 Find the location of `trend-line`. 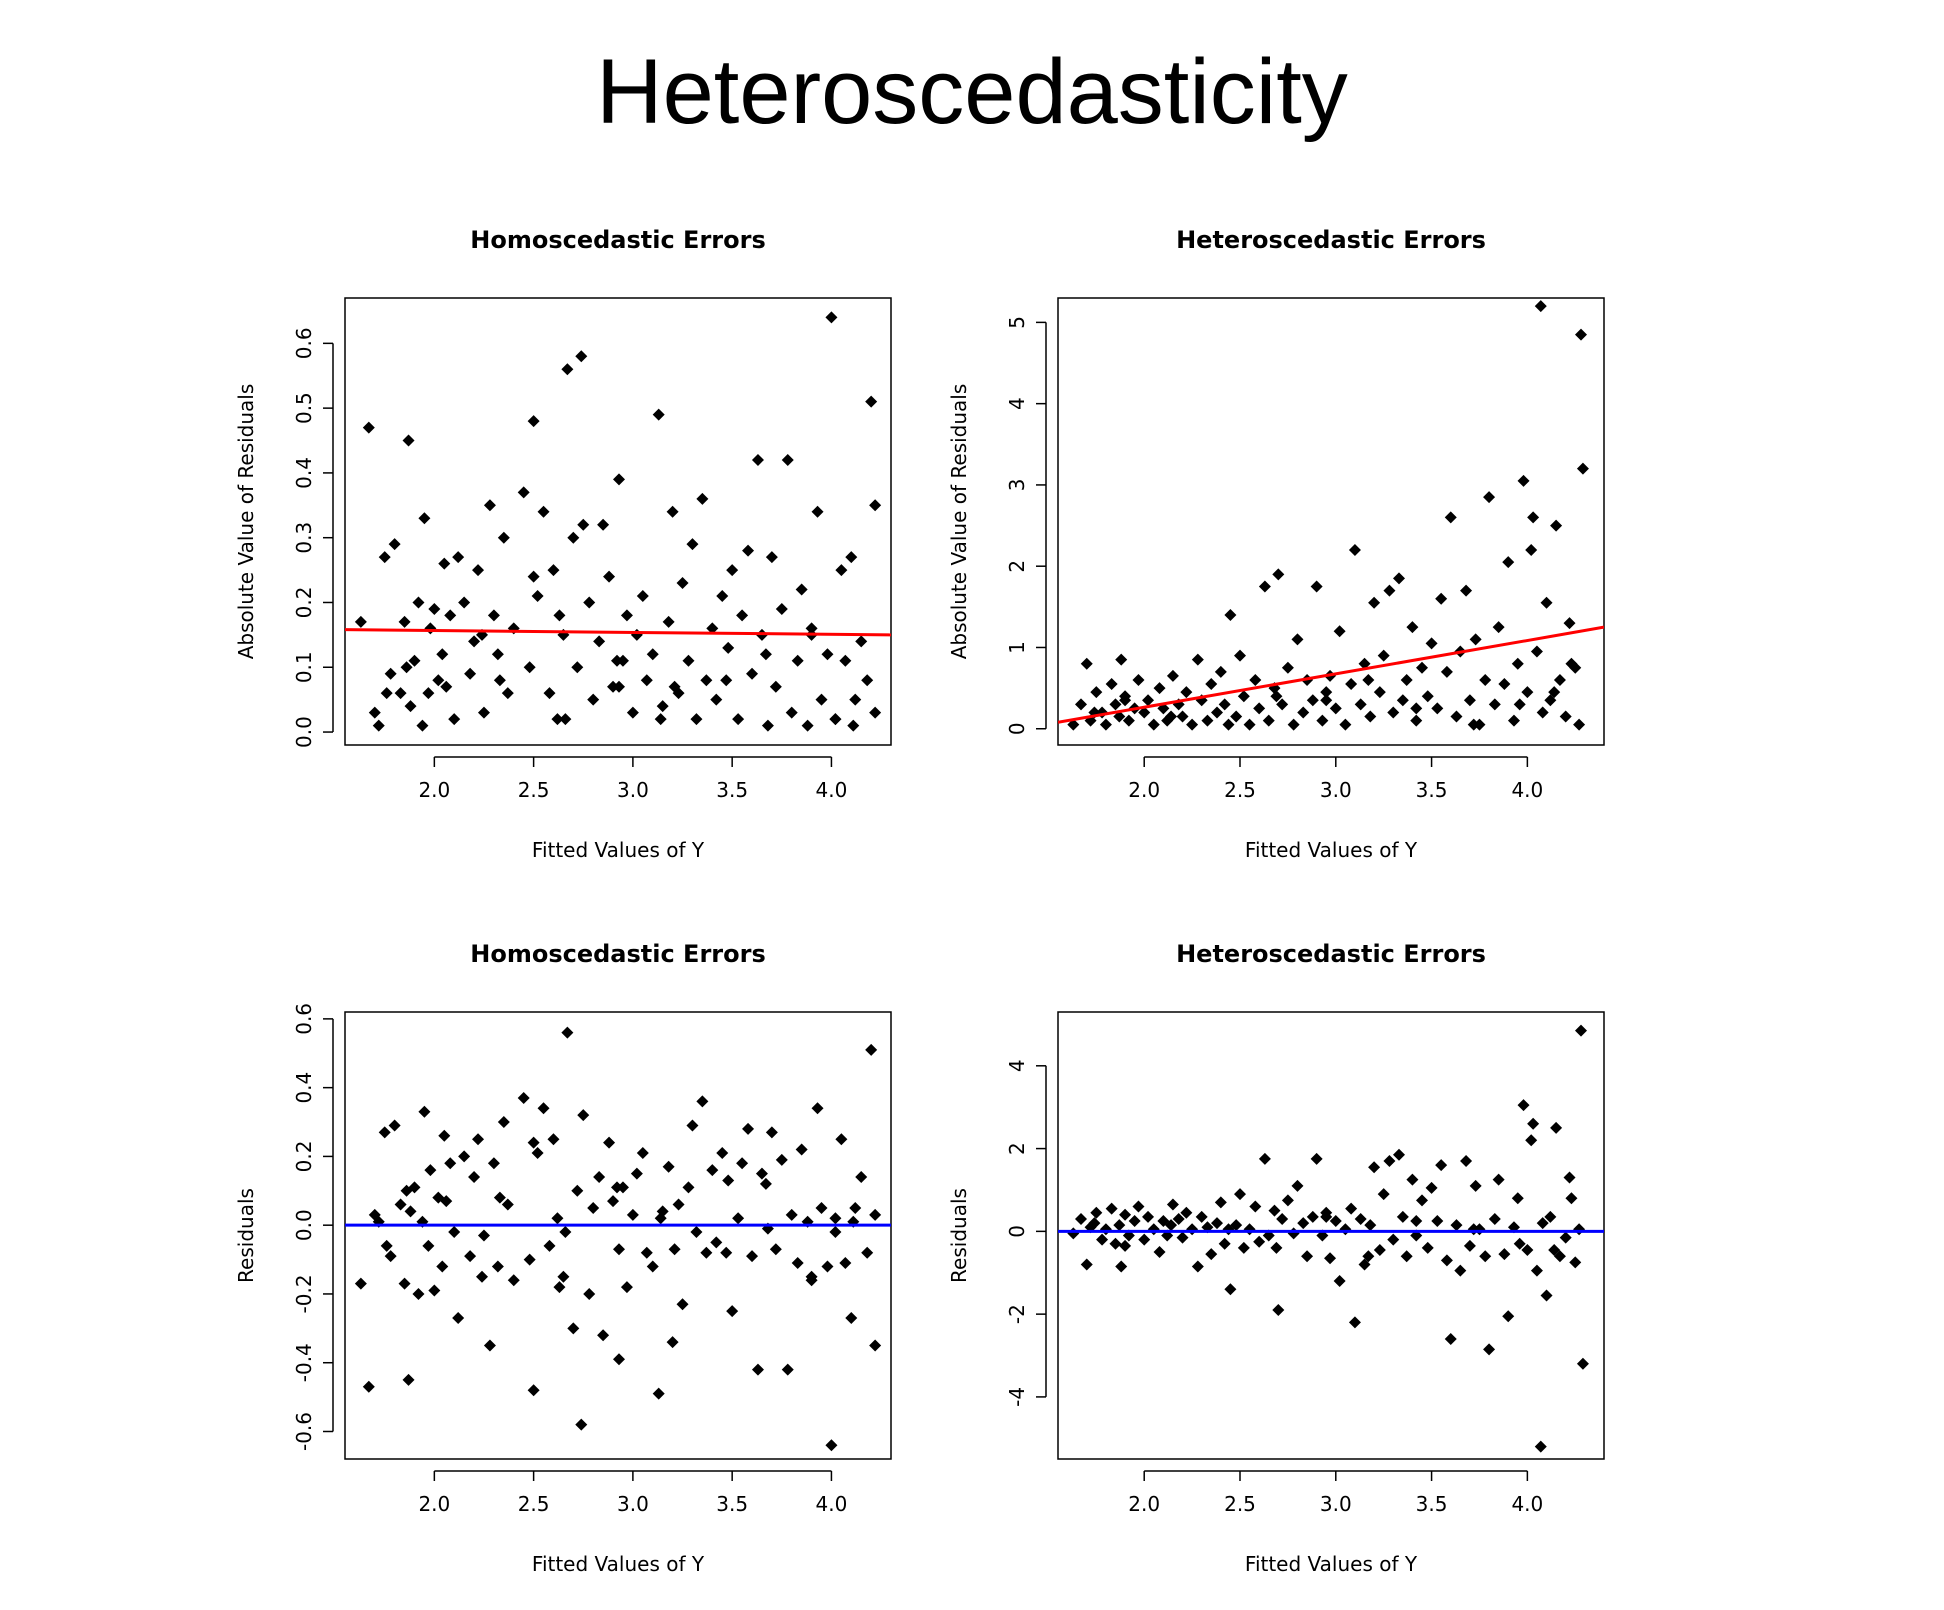

trend-line is located at coordinates (618, 632).